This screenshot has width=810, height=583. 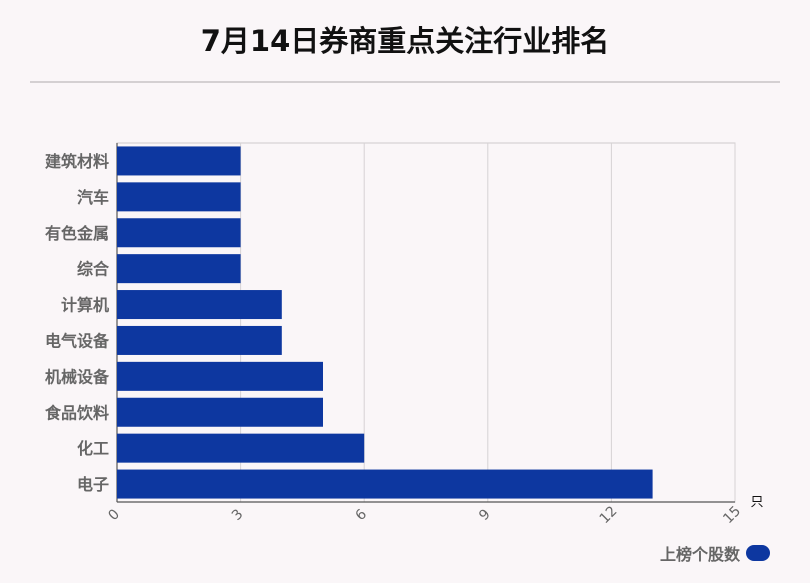 I want to click on x-tick-label: 9, so click(x=485, y=515).